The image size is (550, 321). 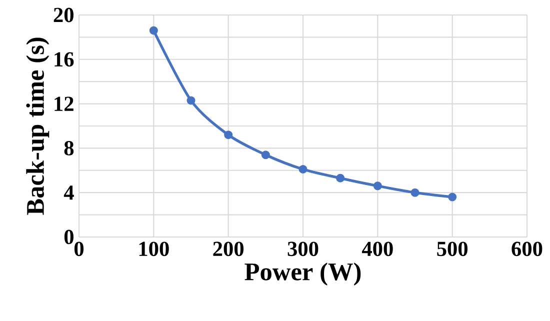 What do you see at coordinates (64, 59) in the screenshot?
I see `y-tick-label: 16` at bounding box center [64, 59].